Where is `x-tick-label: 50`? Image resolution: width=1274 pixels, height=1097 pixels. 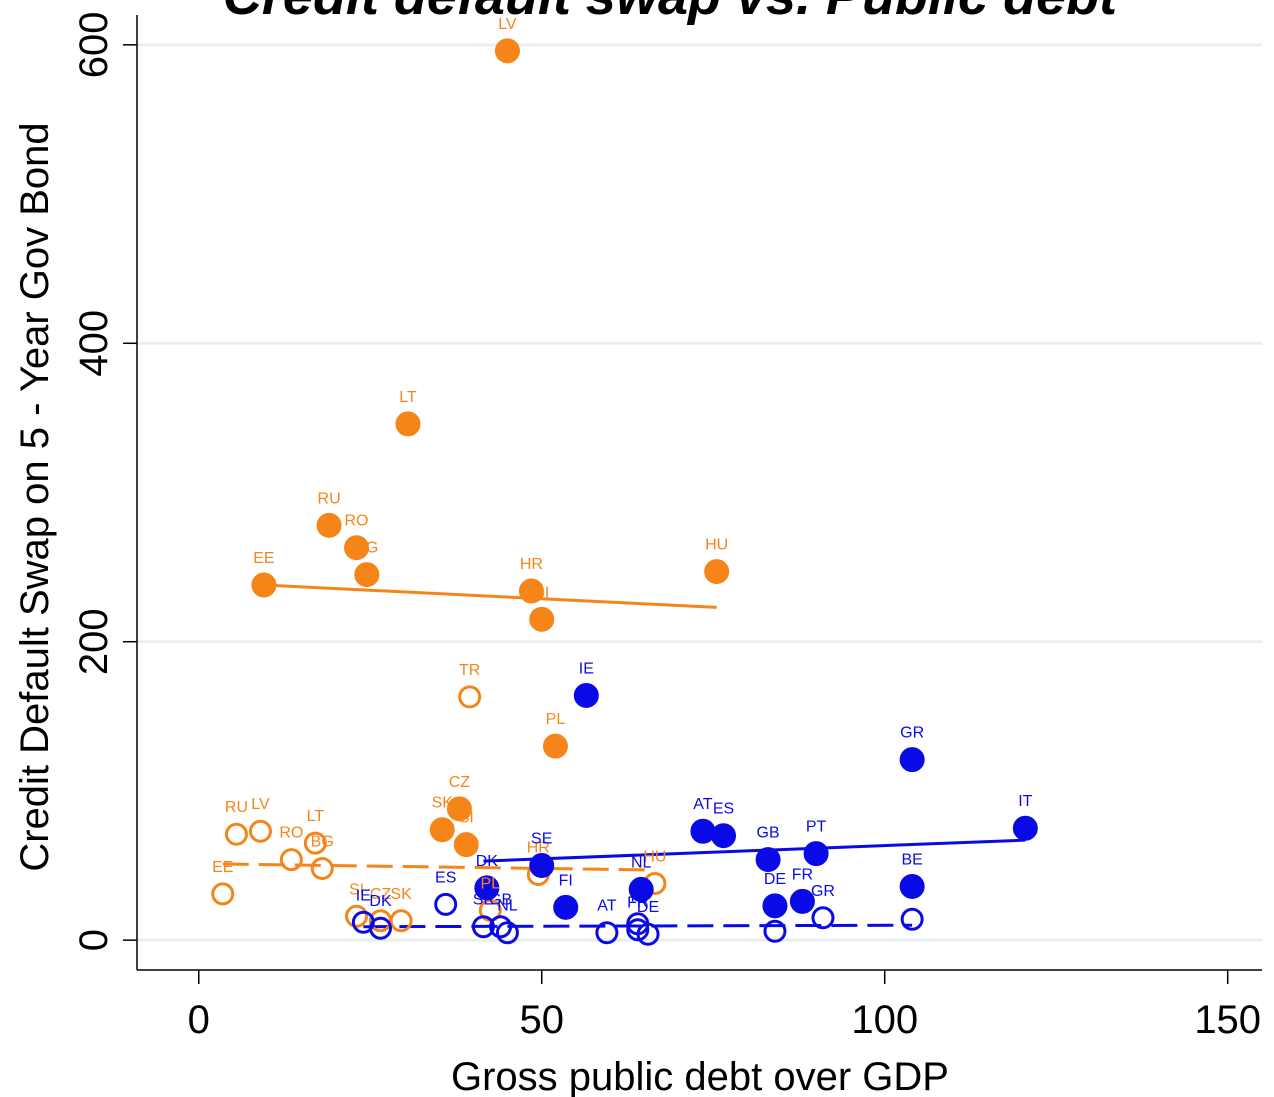
x-tick-label: 50 is located at coordinates (541, 1020).